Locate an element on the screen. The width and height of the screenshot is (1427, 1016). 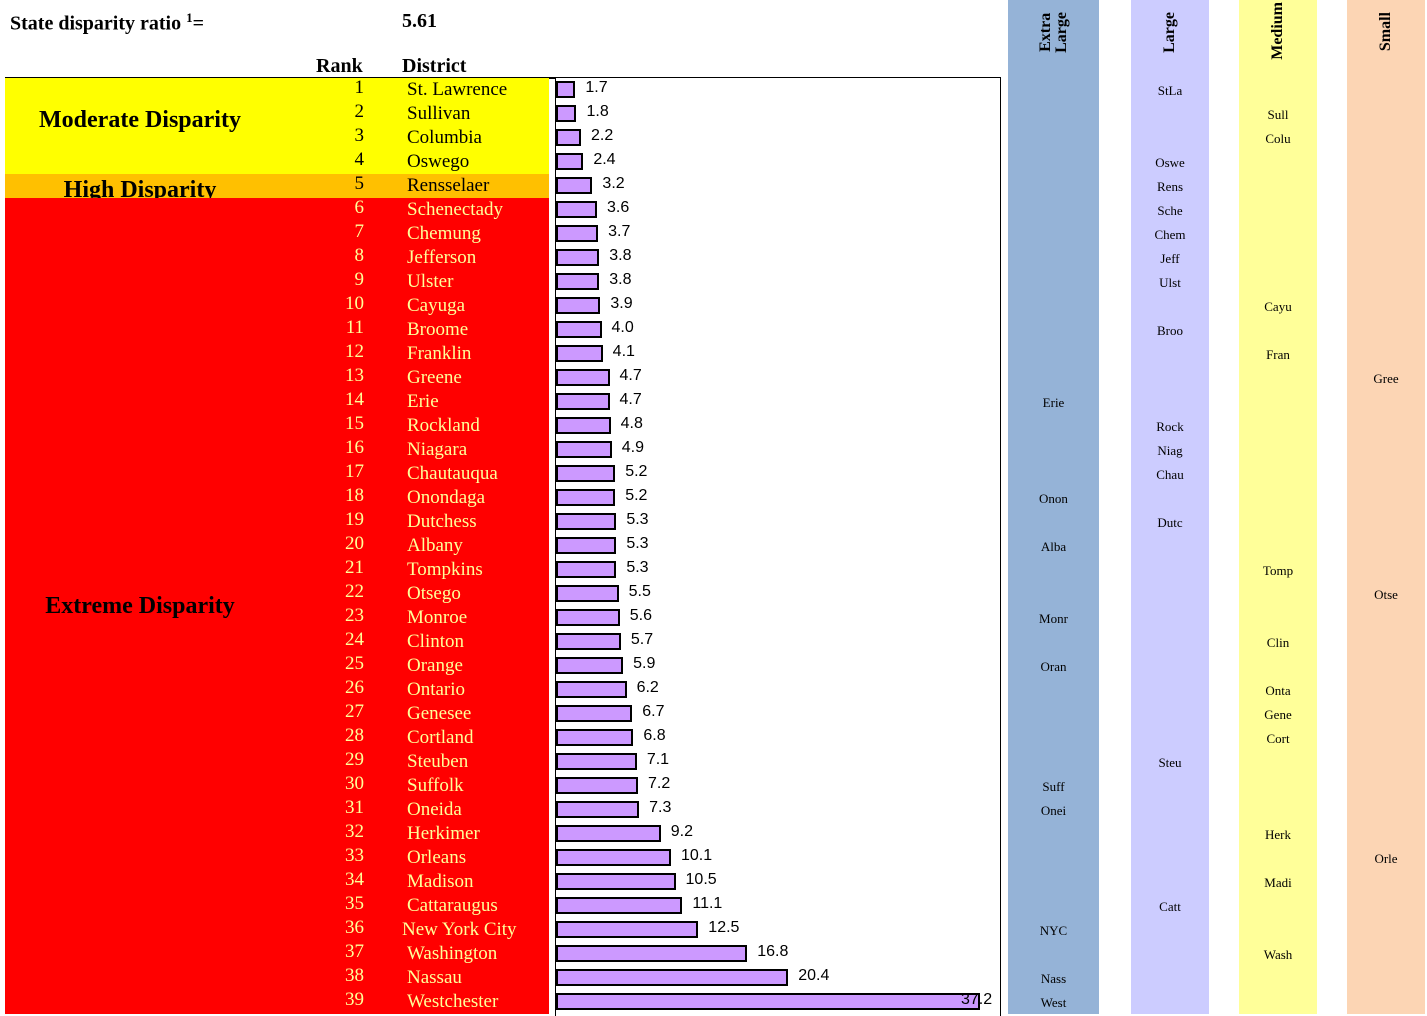
data-label: 3.2 is located at coordinates (613, 183).